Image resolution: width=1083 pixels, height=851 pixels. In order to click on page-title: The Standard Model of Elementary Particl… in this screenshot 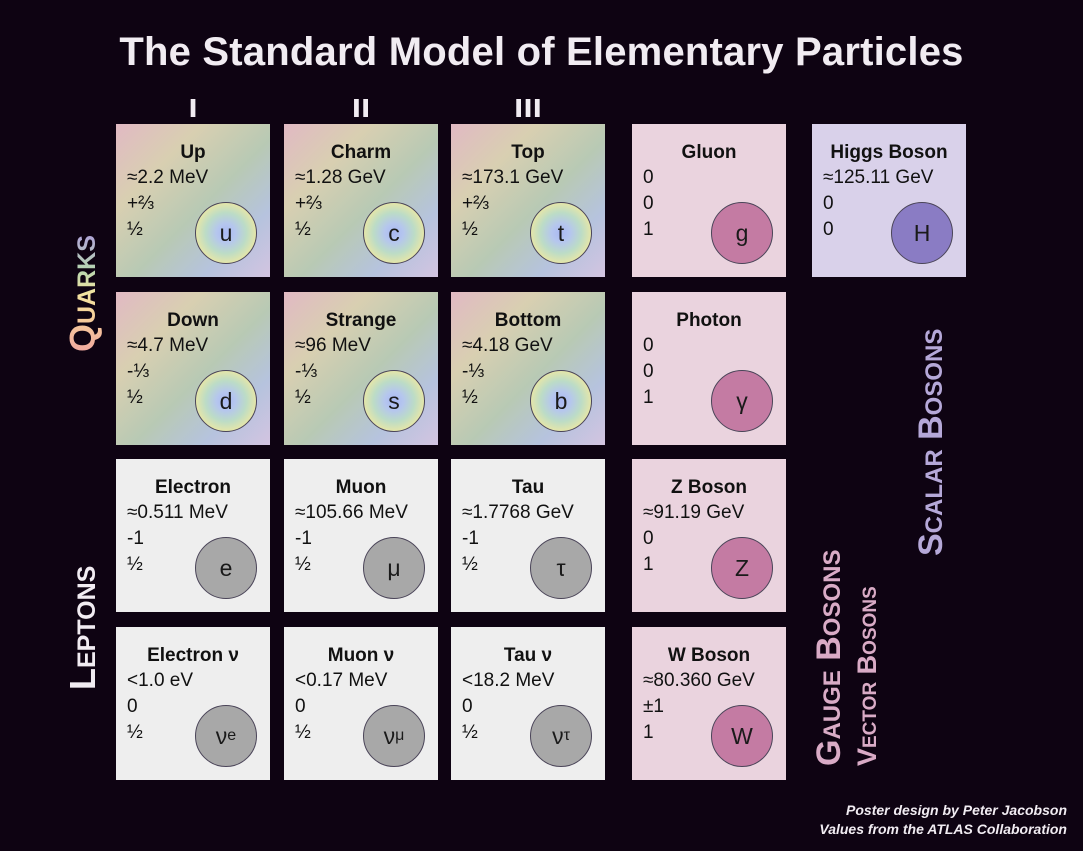, I will do `click(541, 52)`.